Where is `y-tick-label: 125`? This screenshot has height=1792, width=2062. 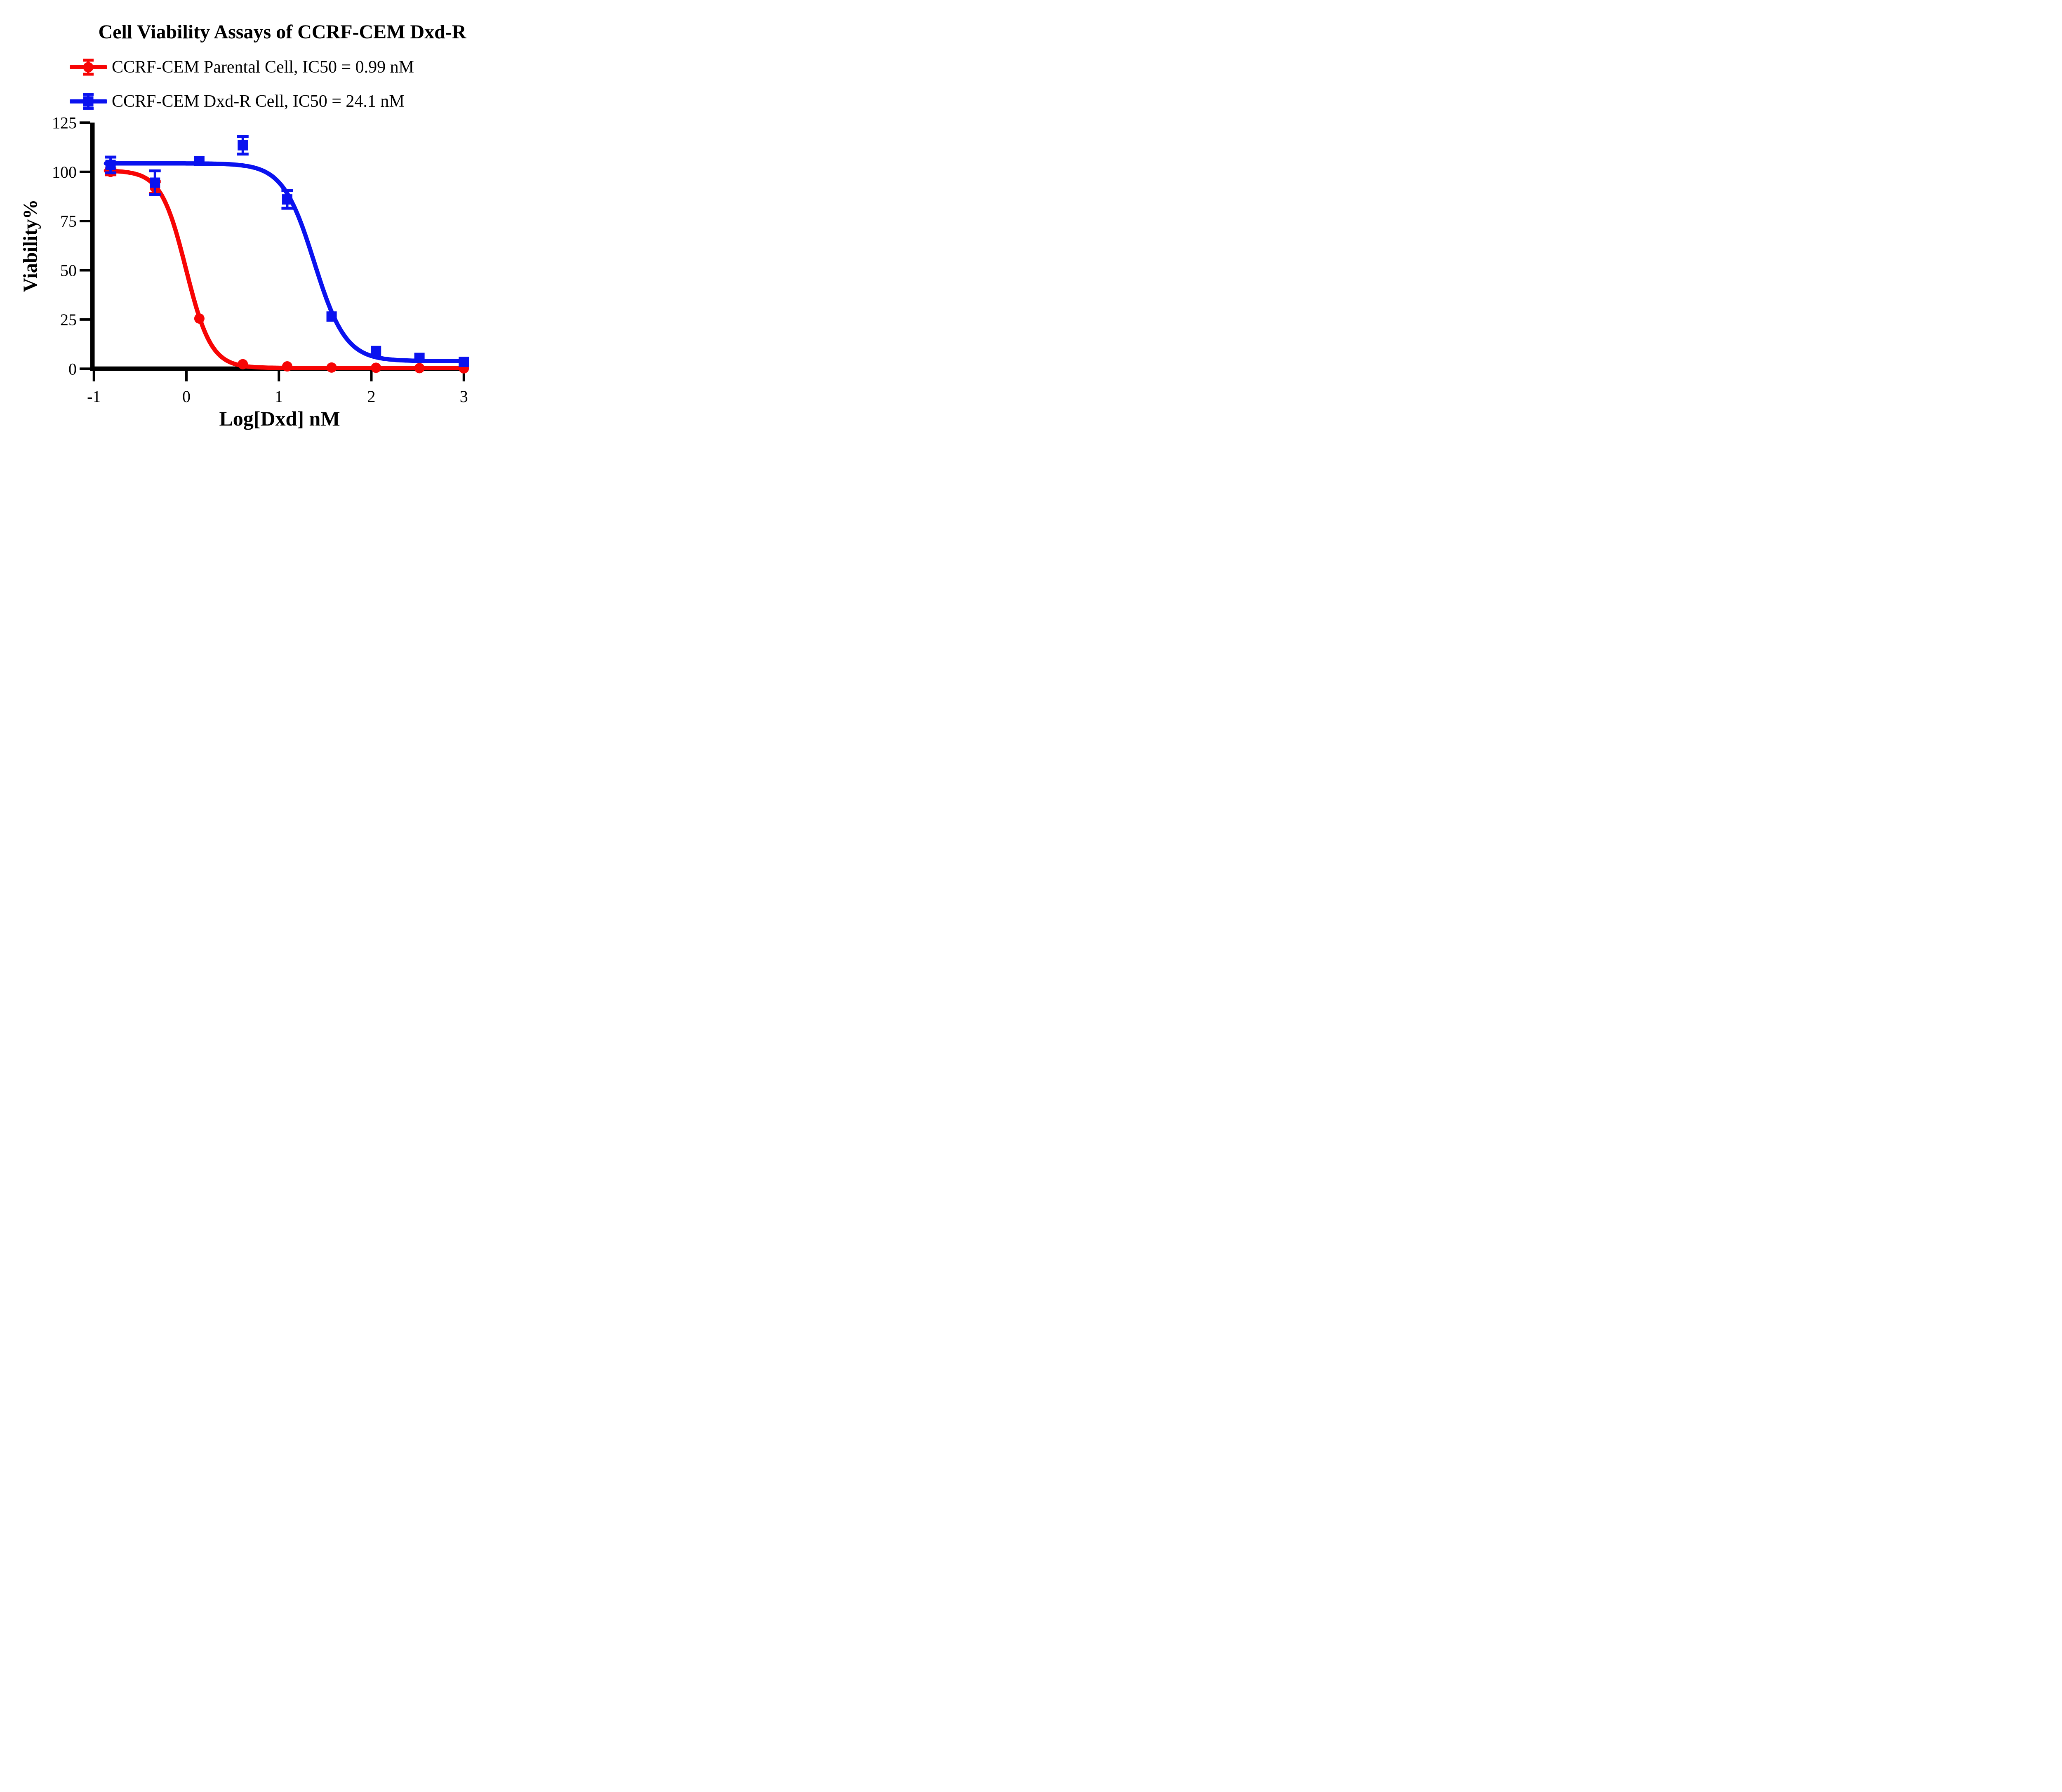 y-tick-label: 125 is located at coordinates (64, 122).